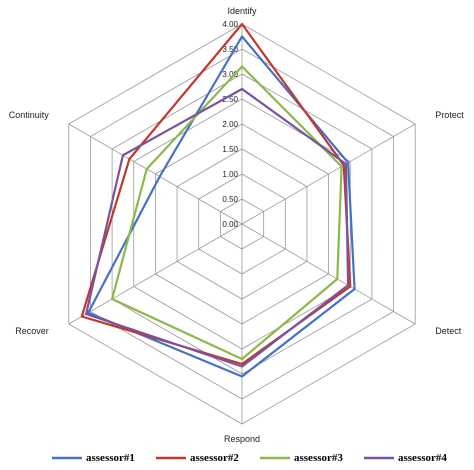  What do you see at coordinates (214, 458) in the screenshot?
I see `legend-label: assessor#2` at bounding box center [214, 458].